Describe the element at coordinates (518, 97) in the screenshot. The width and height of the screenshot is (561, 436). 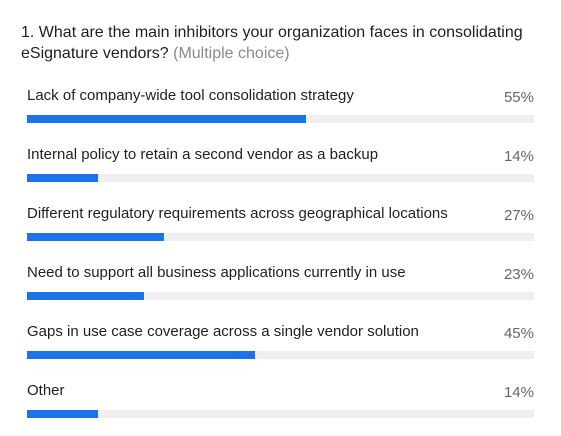
I see `answer-percentage: 55%` at that location.